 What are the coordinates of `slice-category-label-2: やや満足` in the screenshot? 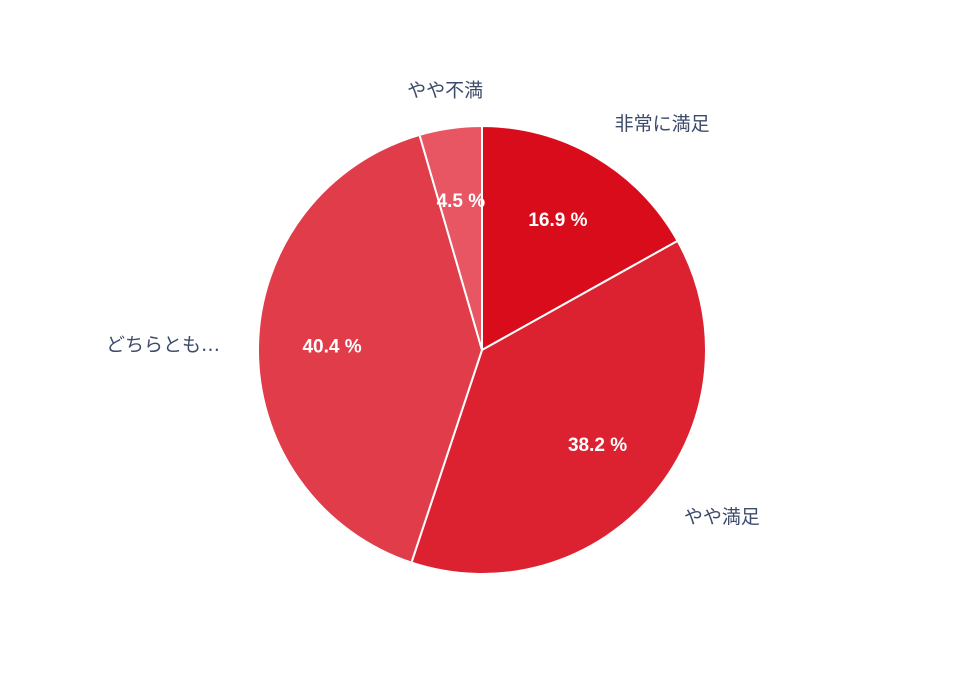 It's located at (722, 517).